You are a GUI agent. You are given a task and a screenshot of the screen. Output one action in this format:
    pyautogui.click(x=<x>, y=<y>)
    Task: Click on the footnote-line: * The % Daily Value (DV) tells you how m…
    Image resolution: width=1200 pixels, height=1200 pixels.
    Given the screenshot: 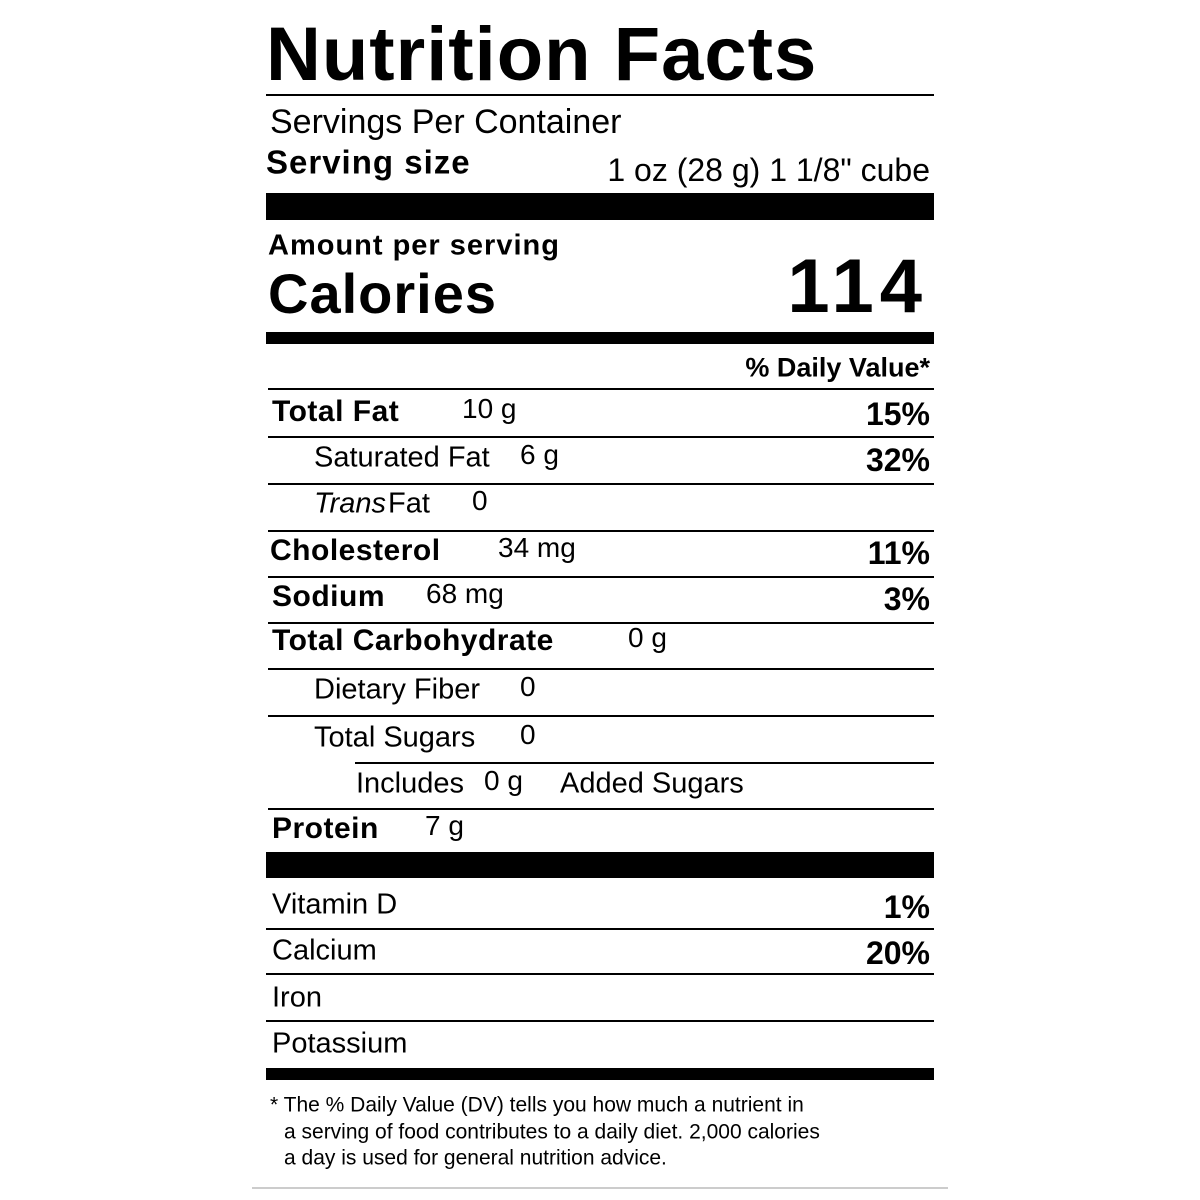 What is the action you would take?
    pyautogui.click(x=537, y=1105)
    